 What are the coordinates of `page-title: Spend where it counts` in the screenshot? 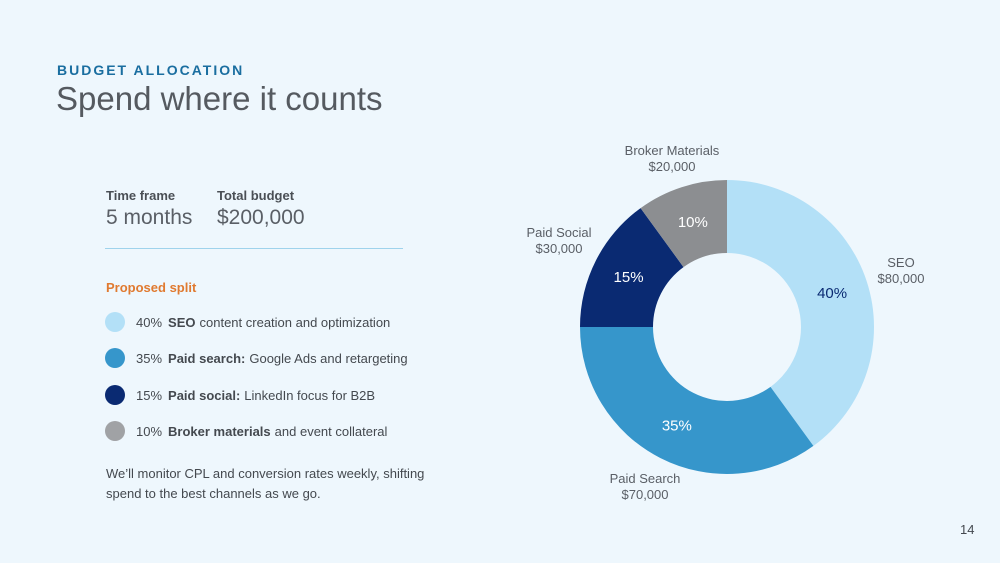 It's located at (219, 98).